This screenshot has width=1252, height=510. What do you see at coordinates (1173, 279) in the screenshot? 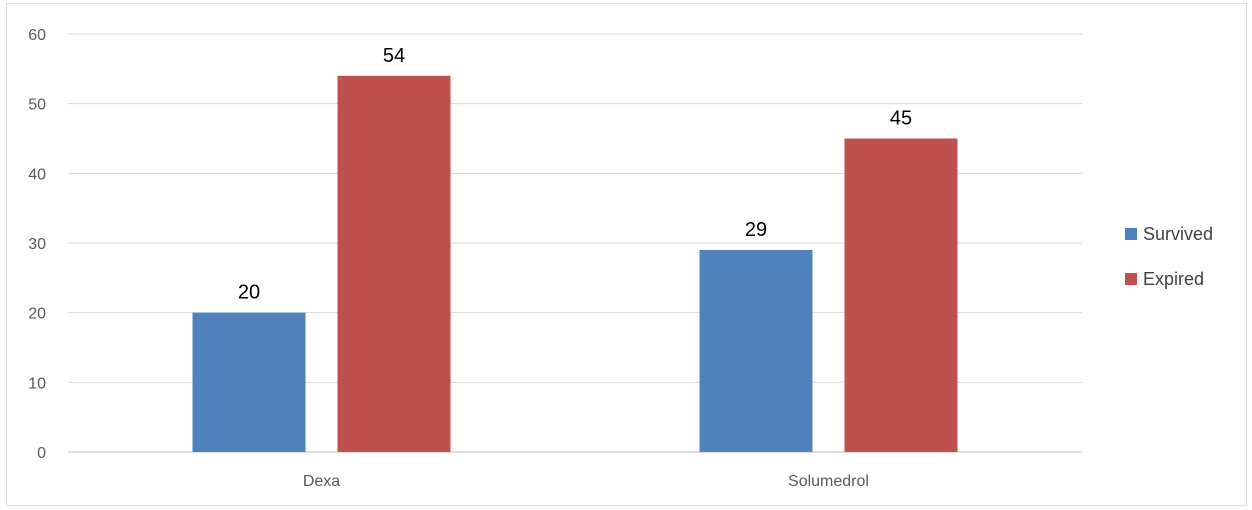
I see `legend-label-expired: Expired` at bounding box center [1173, 279].